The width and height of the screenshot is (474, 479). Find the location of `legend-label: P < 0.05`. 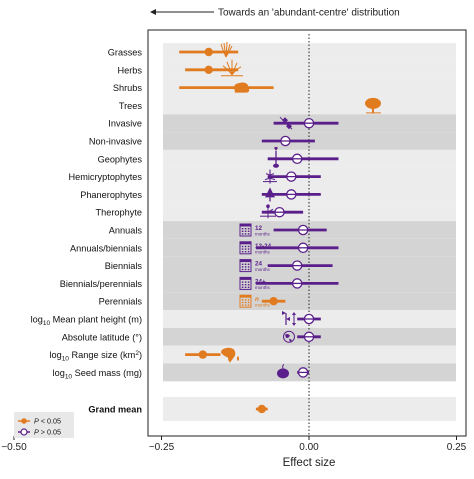

legend-label: P < 0.05 is located at coordinates (47, 421).